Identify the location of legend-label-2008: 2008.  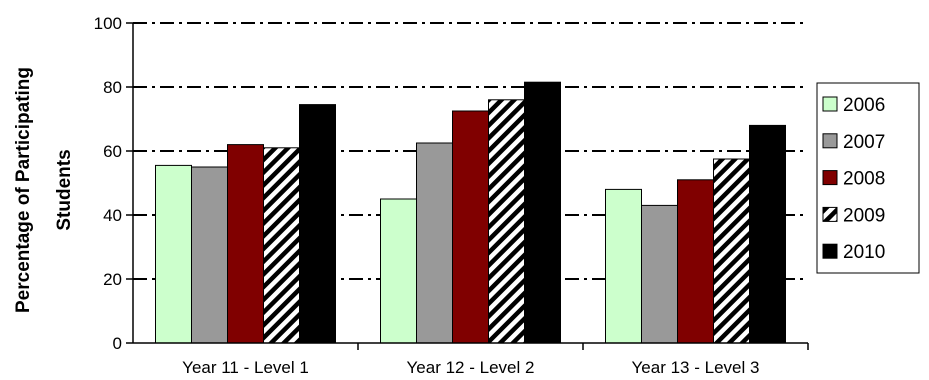
(864, 179).